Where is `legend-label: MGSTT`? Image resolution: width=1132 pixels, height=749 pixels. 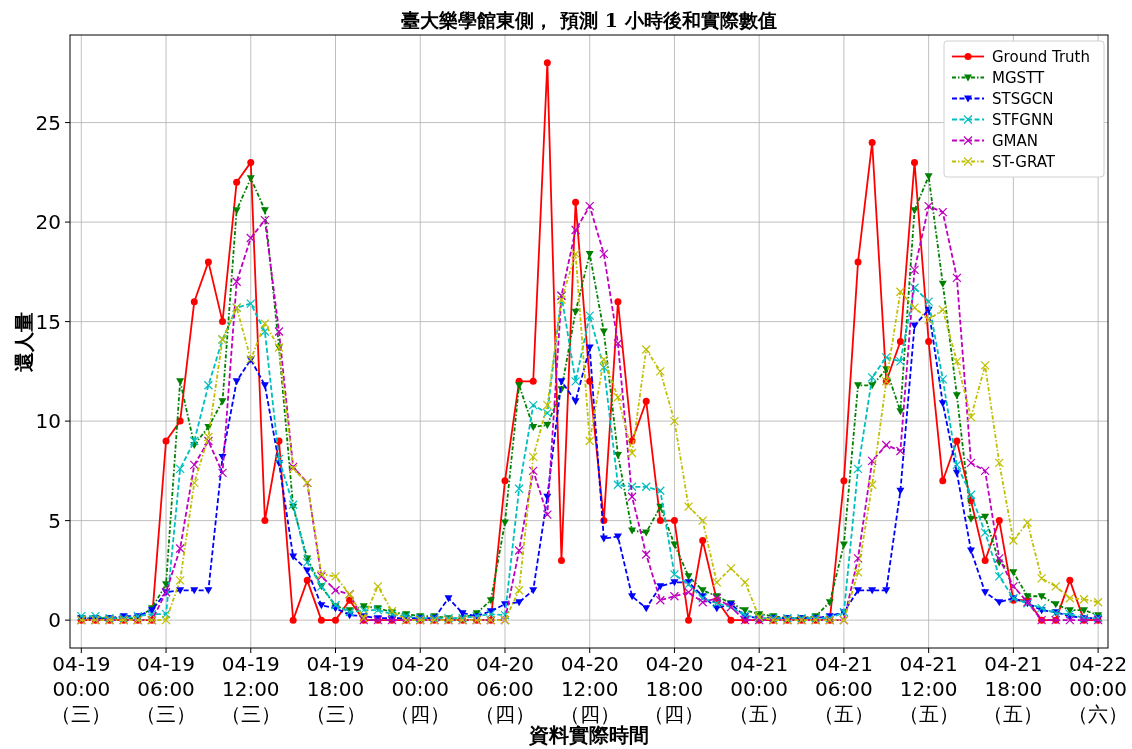
legend-label: MGSTT is located at coordinates (1018, 78).